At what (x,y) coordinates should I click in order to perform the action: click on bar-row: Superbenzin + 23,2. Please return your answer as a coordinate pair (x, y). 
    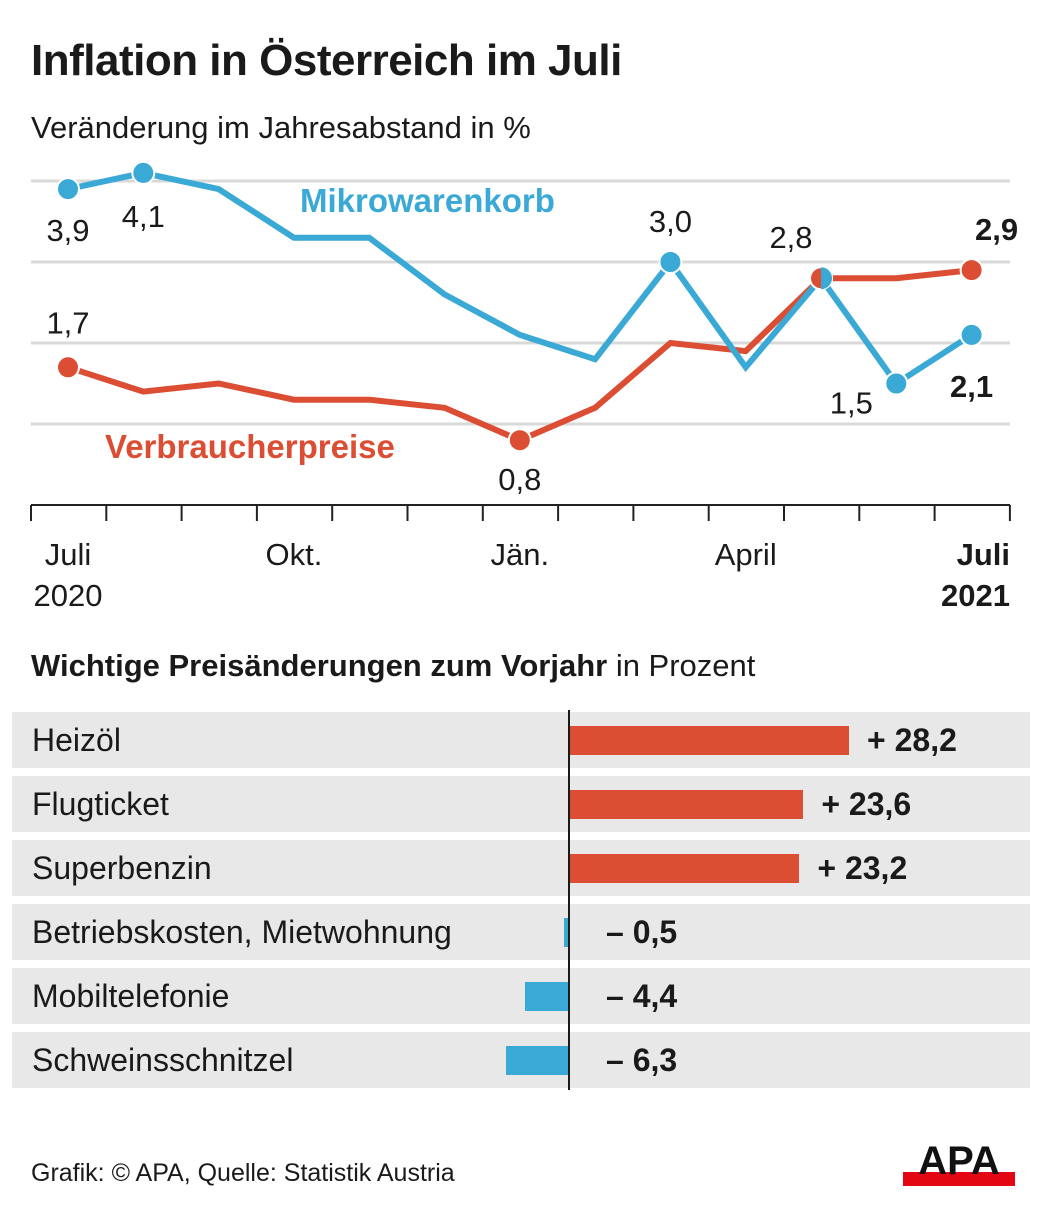
    Looking at the image, I should click on (521, 868).